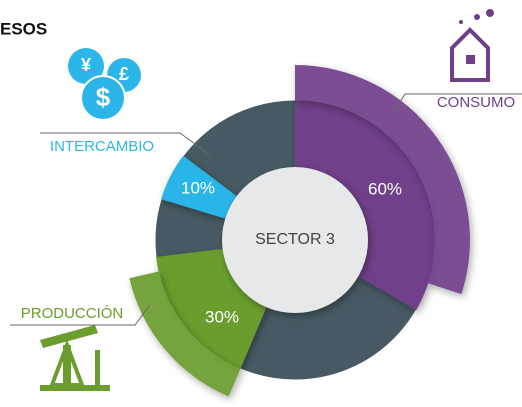 Image resolution: width=522 pixels, height=407 pixels. What do you see at coordinates (385, 188) in the screenshot?
I see `value-label: 60%` at bounding box center [385, 188].